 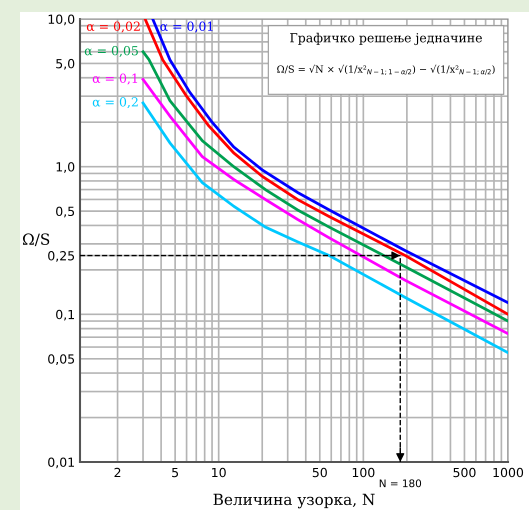 I want to click on y-tick-label: 0,05, so click(x=61, y=359).